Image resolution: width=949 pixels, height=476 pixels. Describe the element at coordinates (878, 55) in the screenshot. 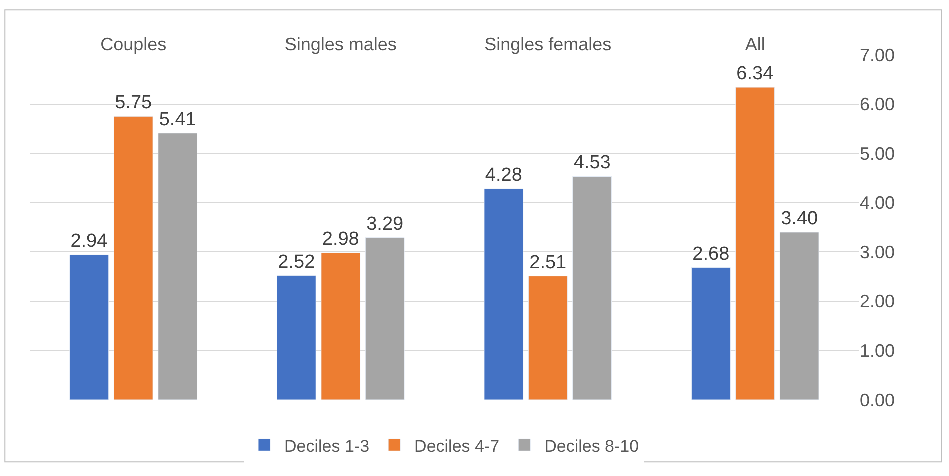

I see `y-tick-label: 7.00` at that location.